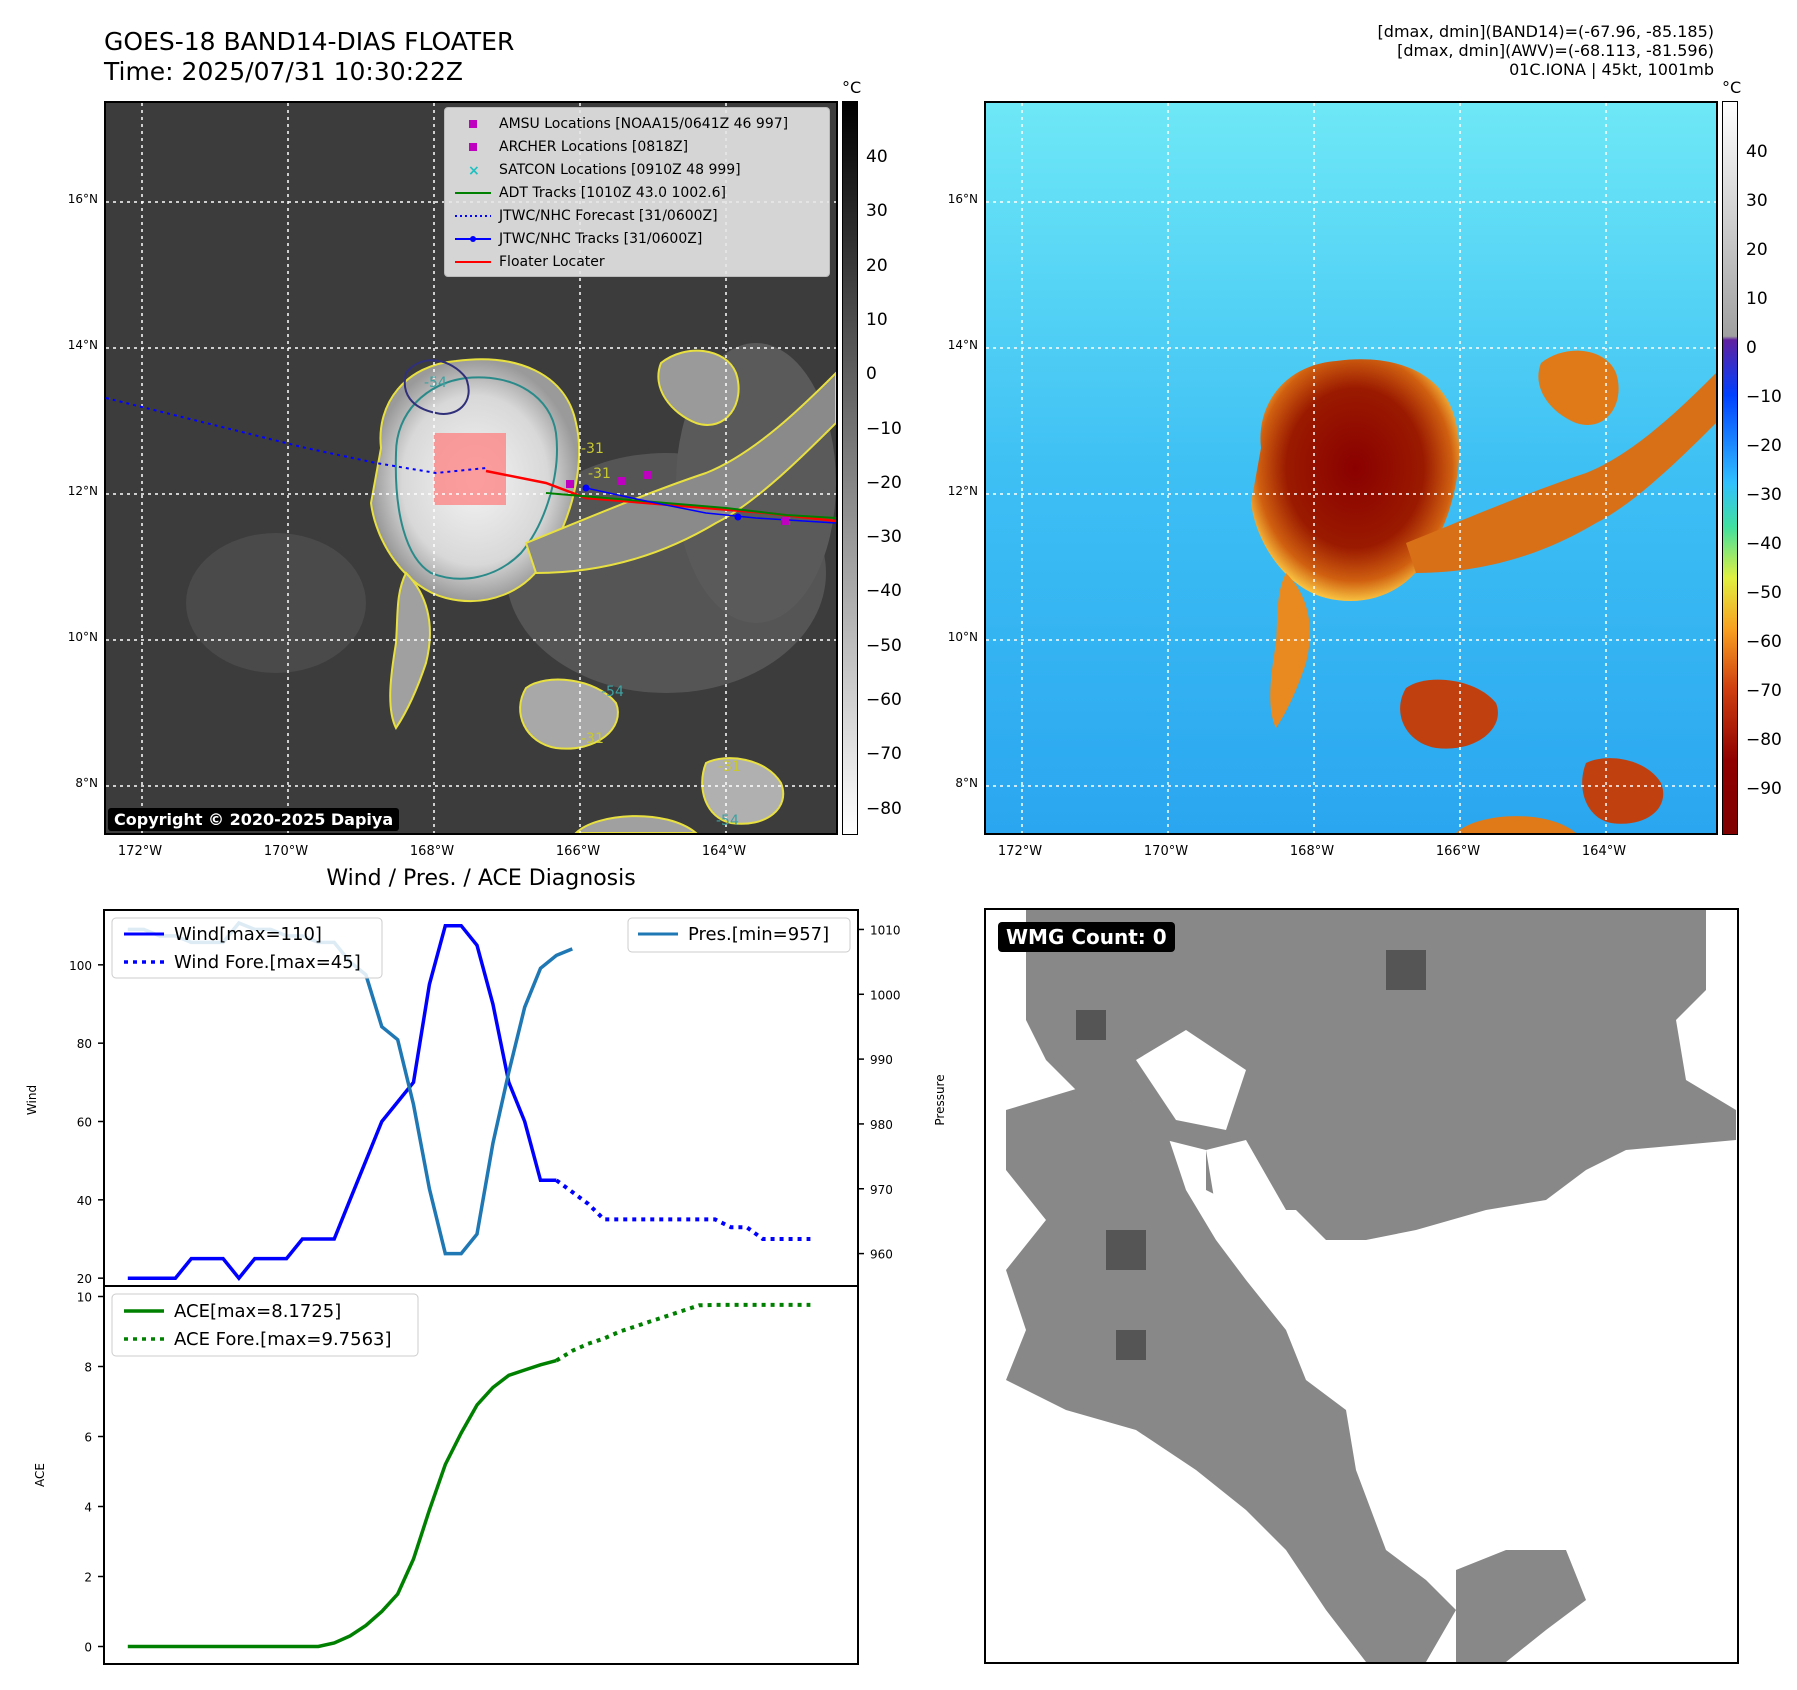  I want to click on wind-series-line, so click(342, 1102).